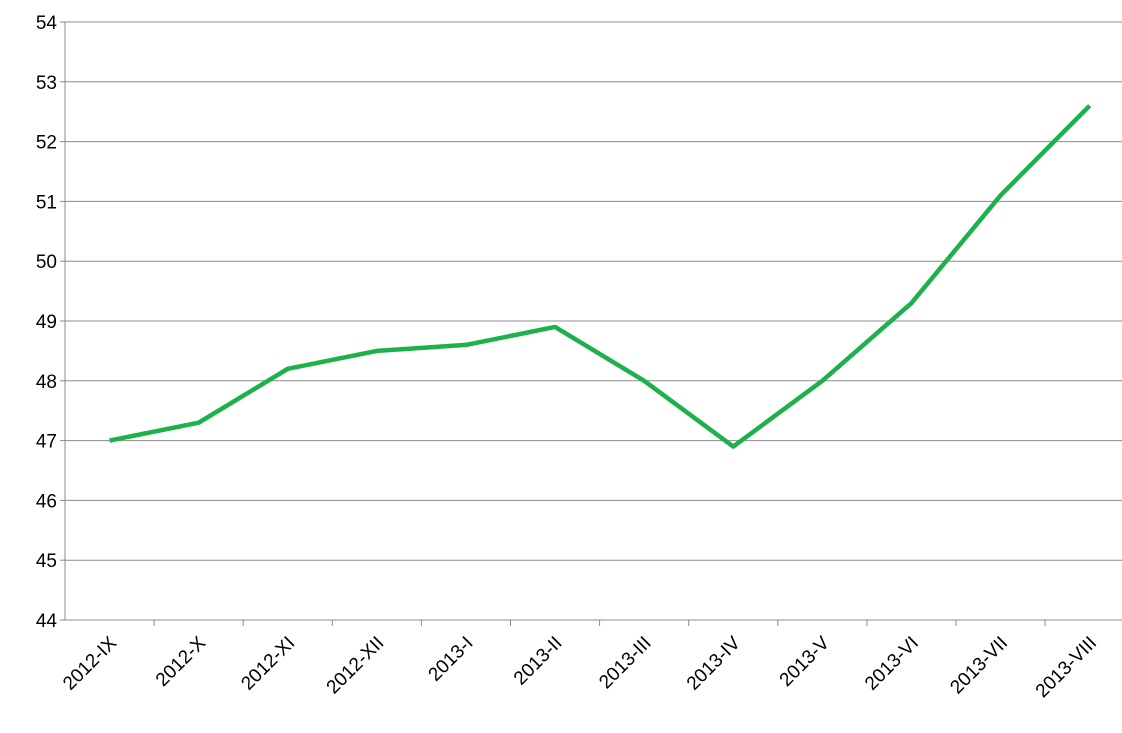  Describe the element at coordinates (451, 659) in the screenshot. I see `x-tick-label: 2013-I` at that location.